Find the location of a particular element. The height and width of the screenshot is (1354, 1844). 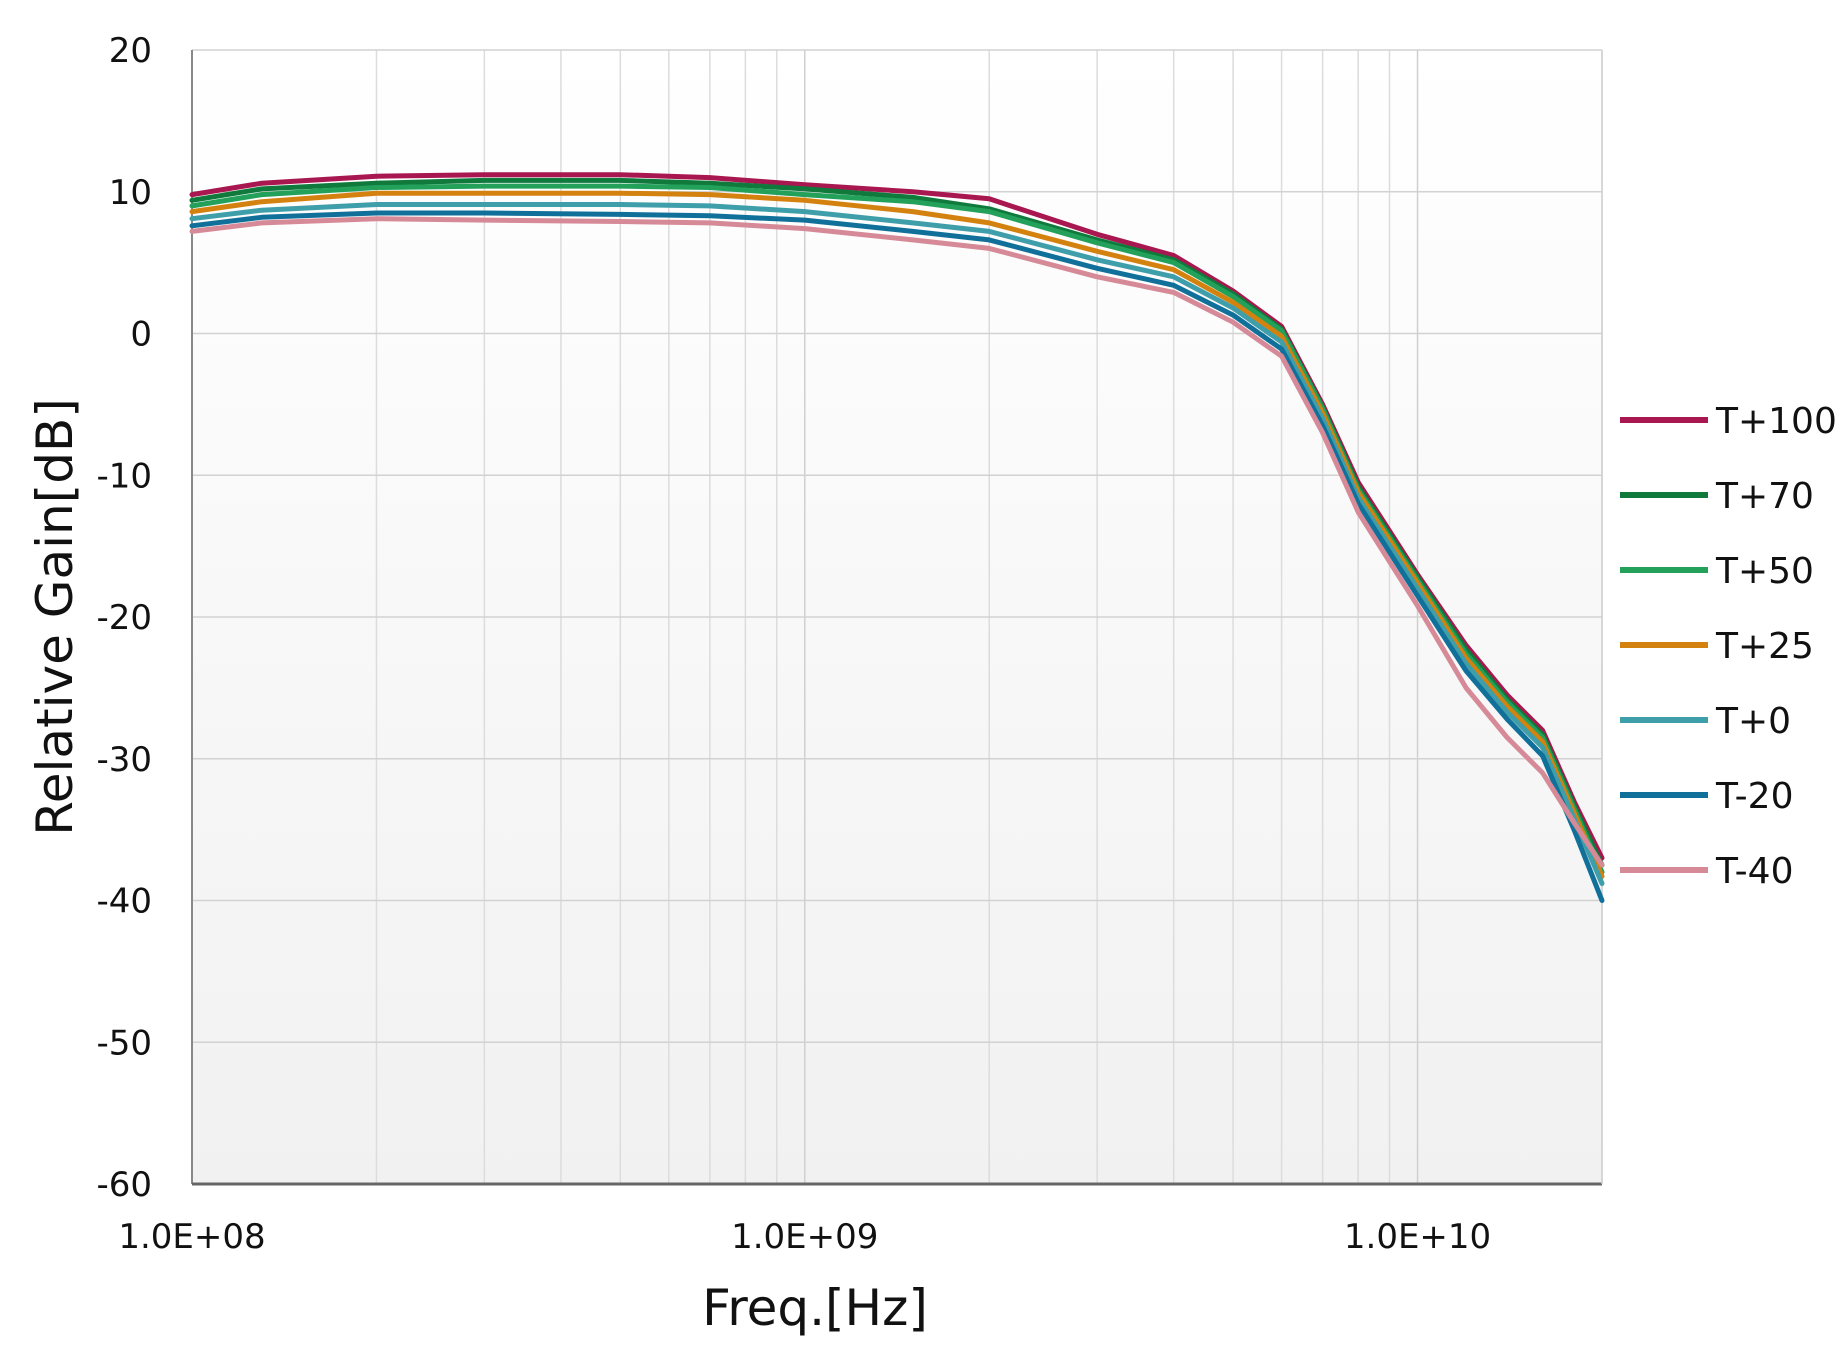

y-tick-label: 0 is located at coordinates (141, 335).